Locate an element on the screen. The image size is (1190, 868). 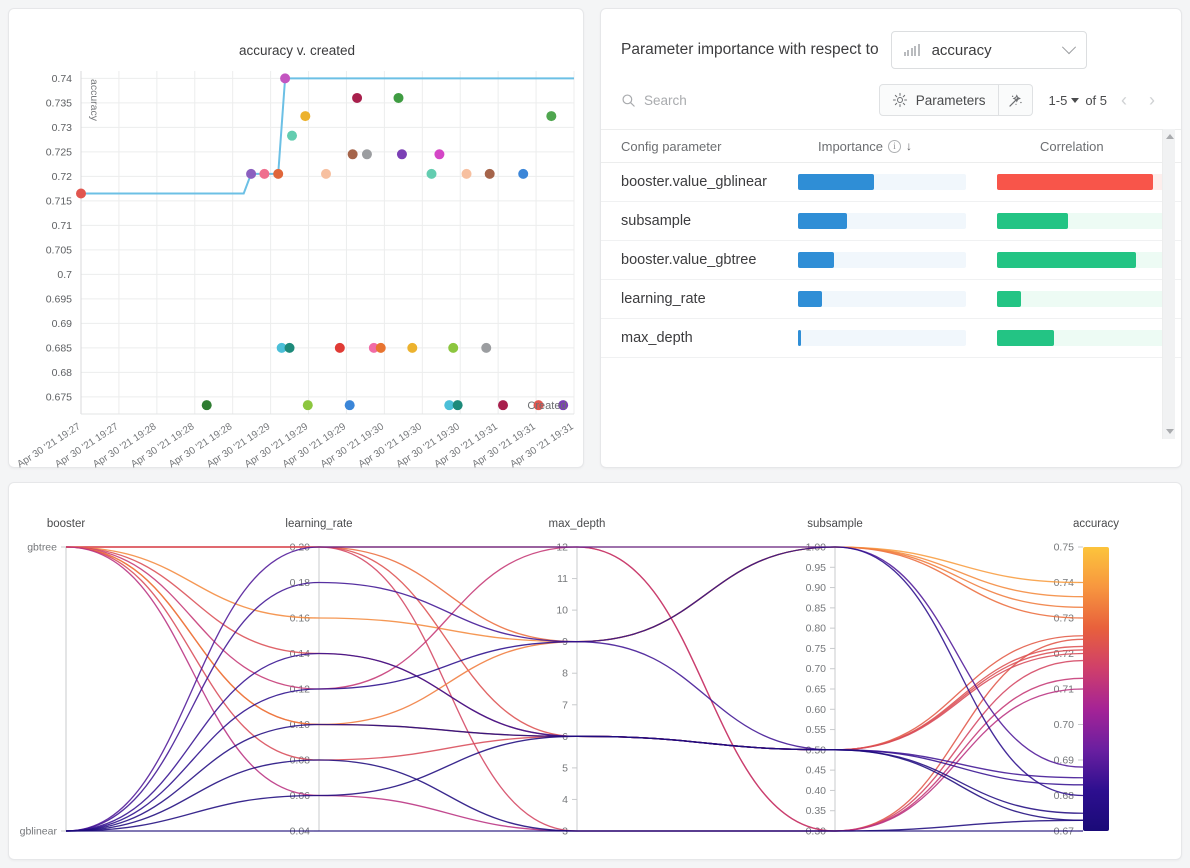
pc-axis-tick: 0.40 is located at coordinates (816, 791).